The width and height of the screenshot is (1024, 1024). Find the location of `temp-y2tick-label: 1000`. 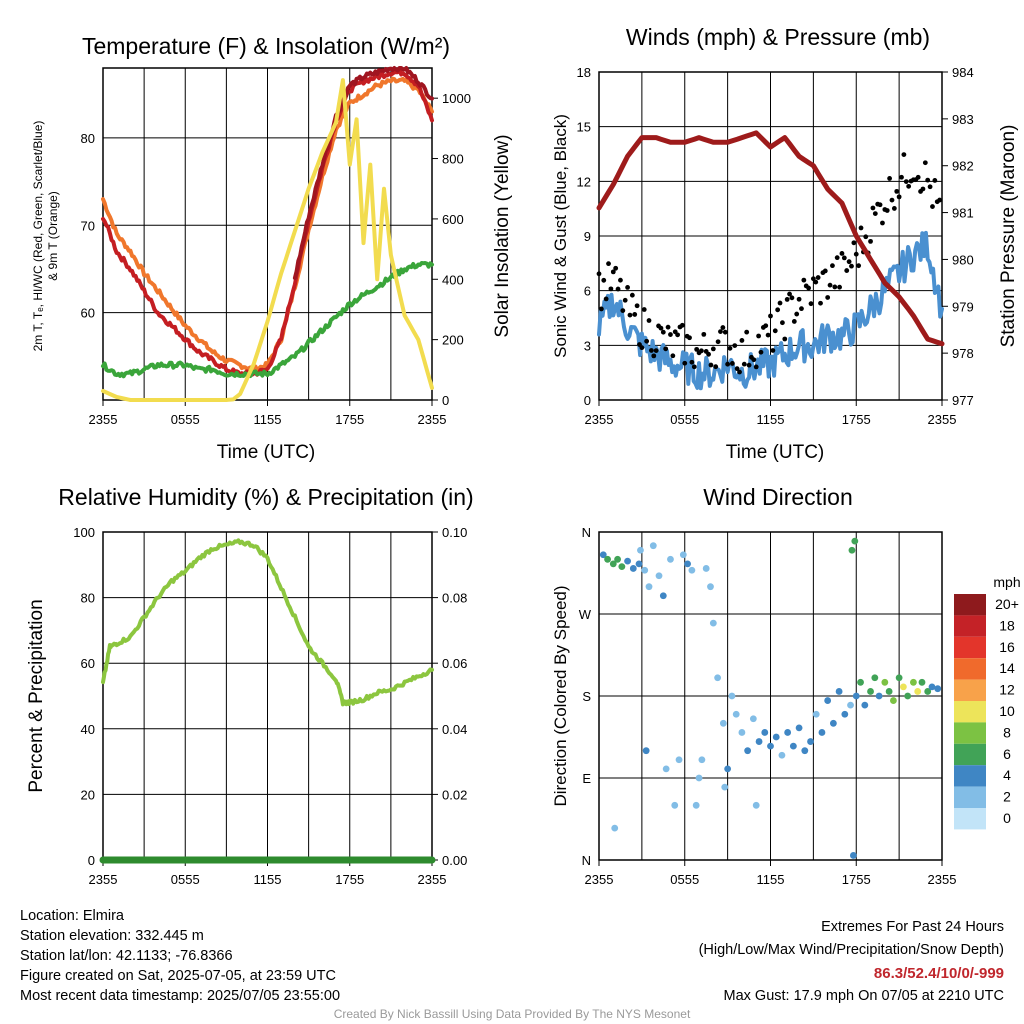

temp-y2tick-label: 1000 is located at coordinates (456, 98).